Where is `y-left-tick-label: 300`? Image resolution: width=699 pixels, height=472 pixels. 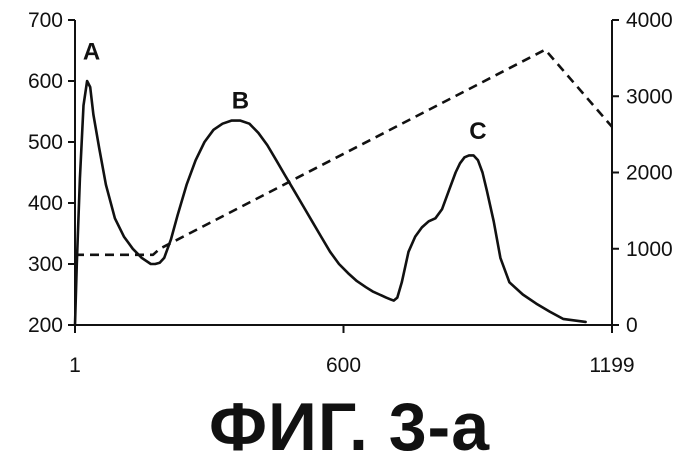 y-left-tick-label: 300 is located at coordinates (45, 264).